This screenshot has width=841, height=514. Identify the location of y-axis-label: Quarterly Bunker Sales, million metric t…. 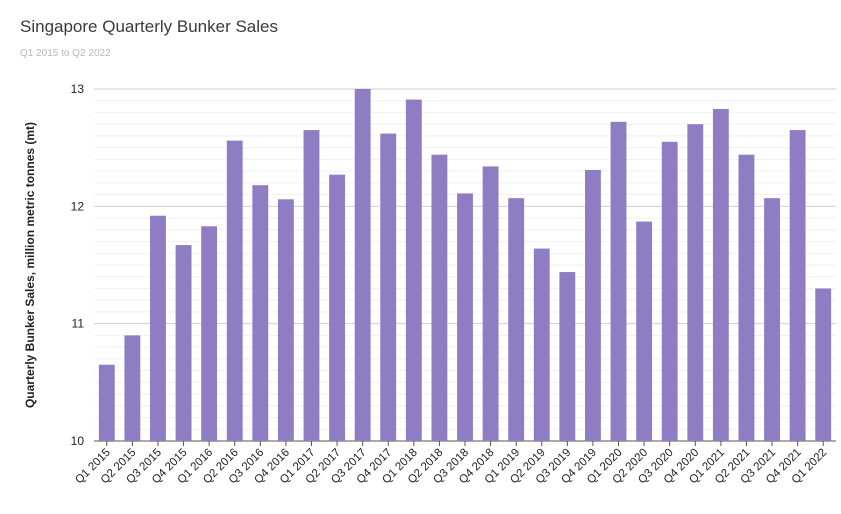
(30, 265).